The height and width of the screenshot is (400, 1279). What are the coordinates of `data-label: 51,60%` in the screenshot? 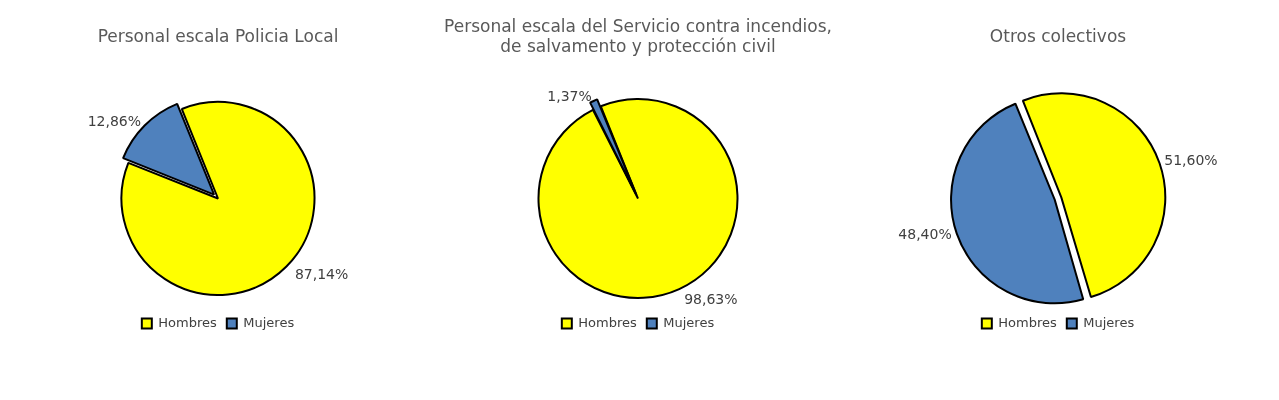 It's located at (1191, 160).